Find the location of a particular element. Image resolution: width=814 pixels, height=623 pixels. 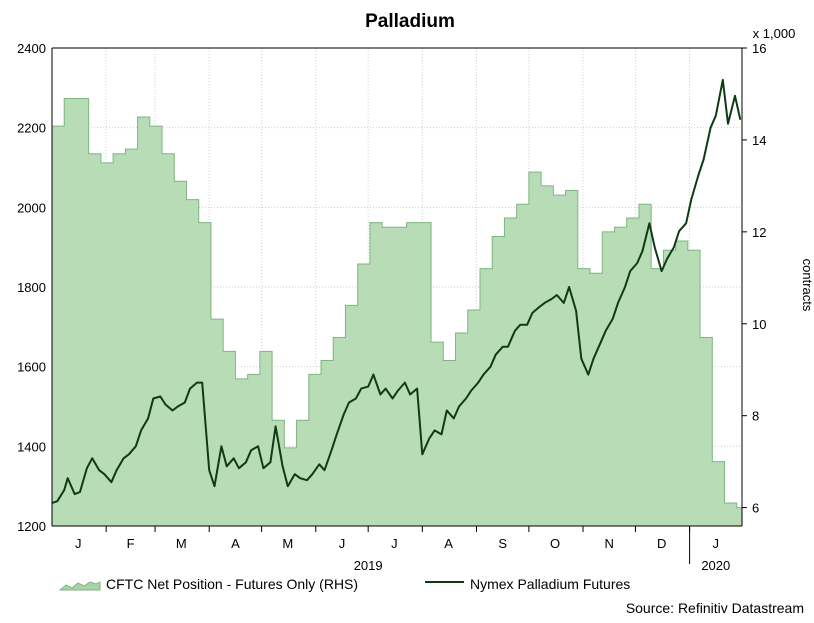

left-tick-label: 1600 is located at coordinates (31, 367).